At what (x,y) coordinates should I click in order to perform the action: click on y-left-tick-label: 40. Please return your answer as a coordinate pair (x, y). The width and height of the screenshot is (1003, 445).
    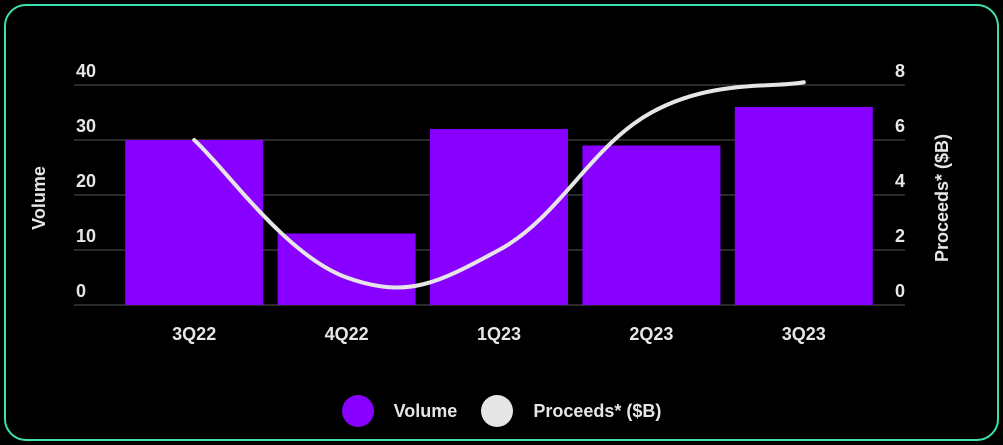
    Looking at the image, I should click on (86, 71).